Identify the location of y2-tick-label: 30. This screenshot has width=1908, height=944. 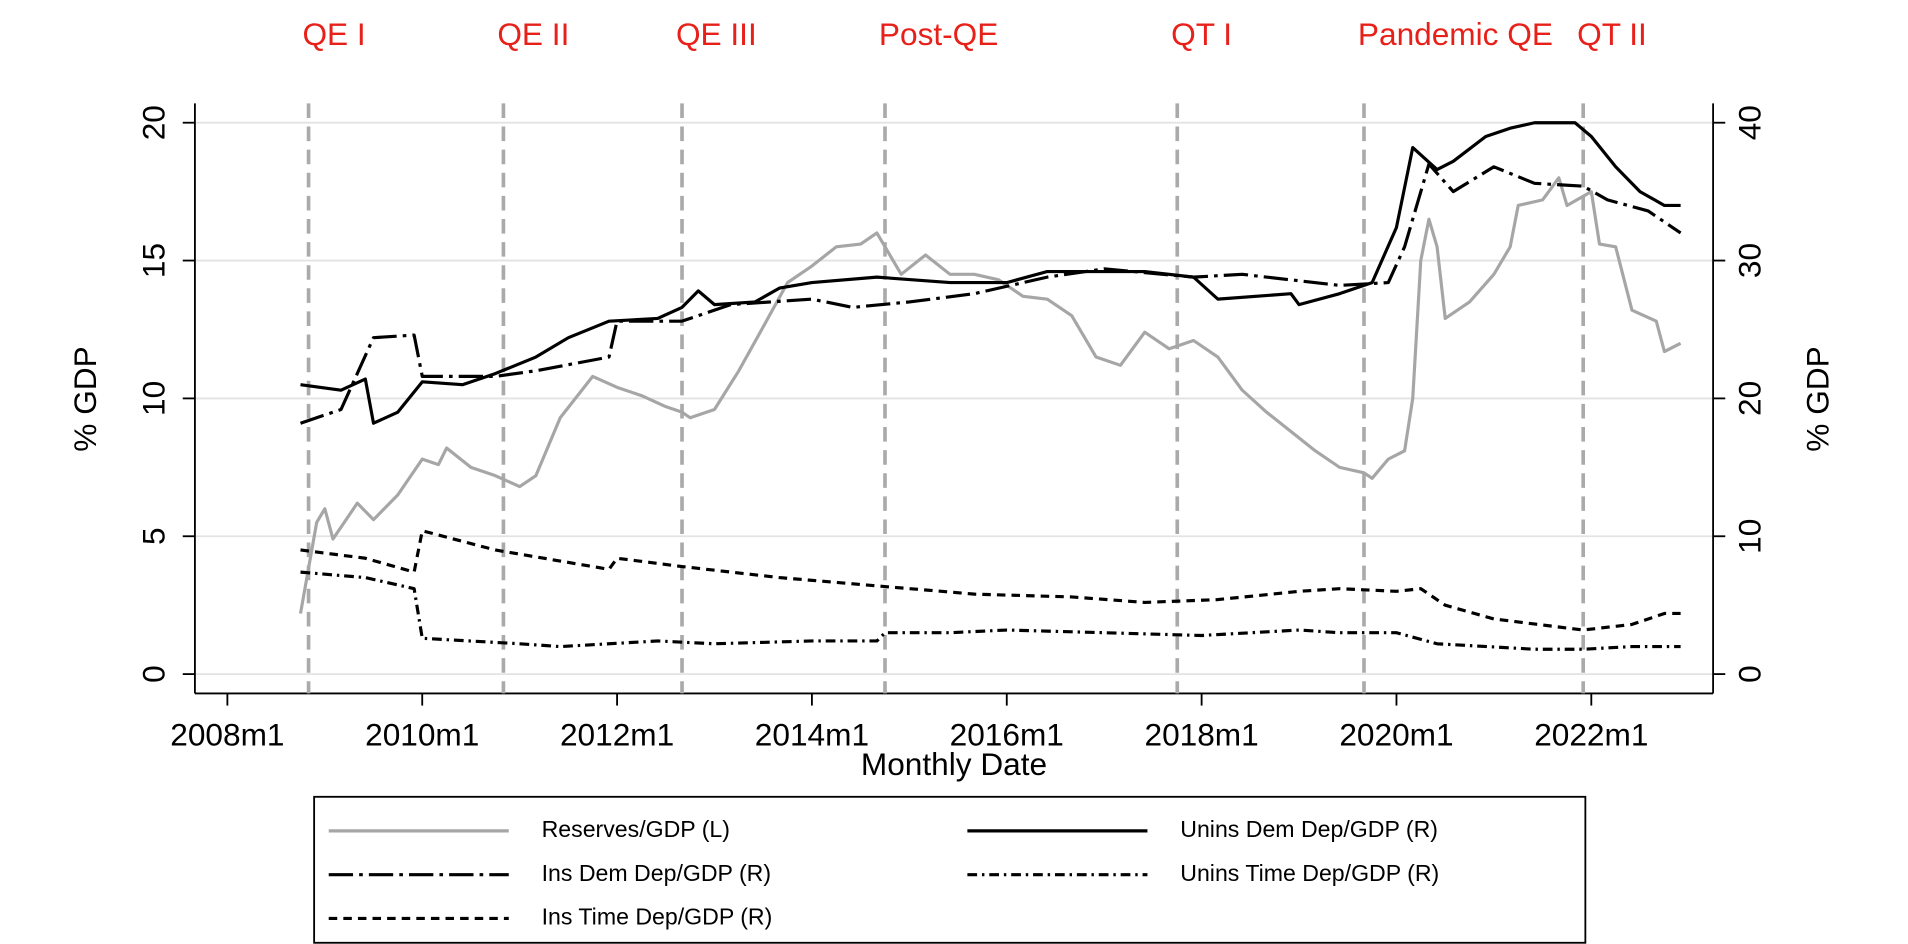
(1749, 260).